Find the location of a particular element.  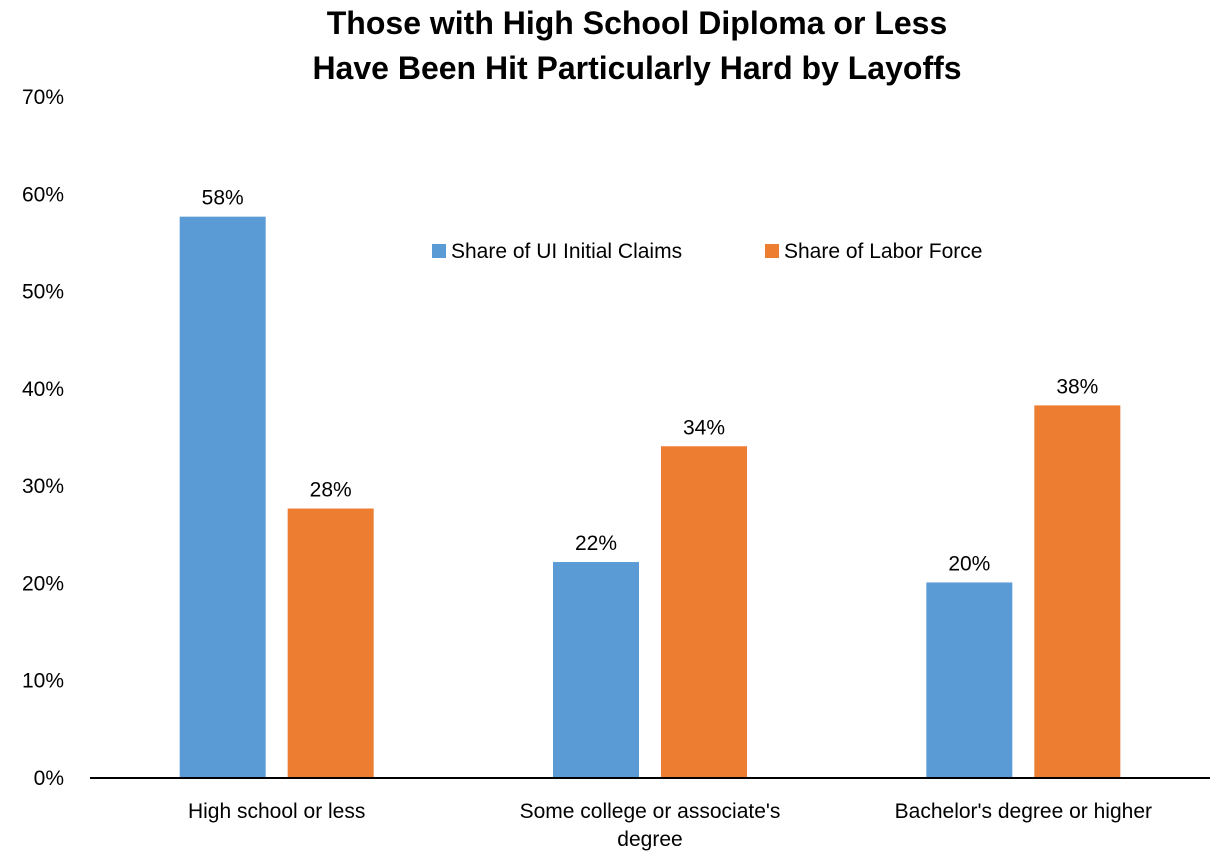

y-tick-label: 40% is located at coordinates (43, 389).